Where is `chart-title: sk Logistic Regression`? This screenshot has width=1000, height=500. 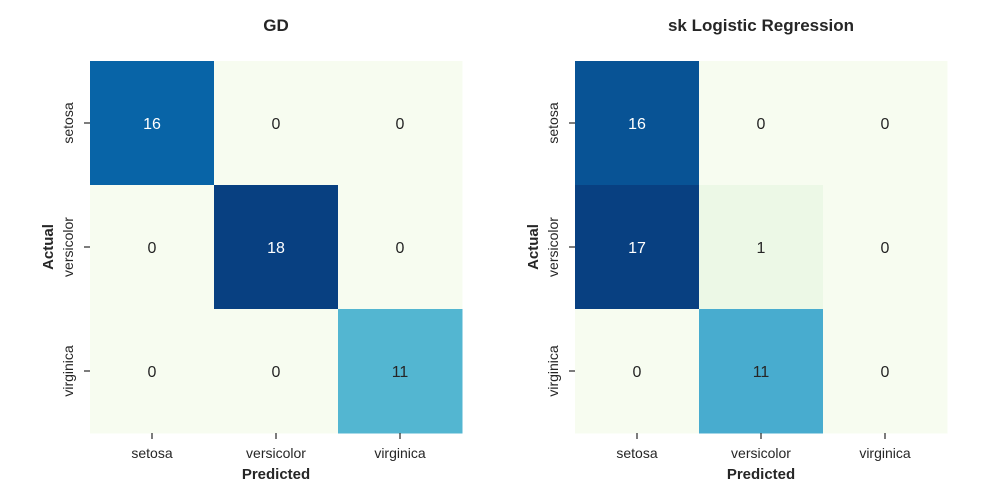
chart-title: sk Logistic Regression is located at coordinates (761, 25).